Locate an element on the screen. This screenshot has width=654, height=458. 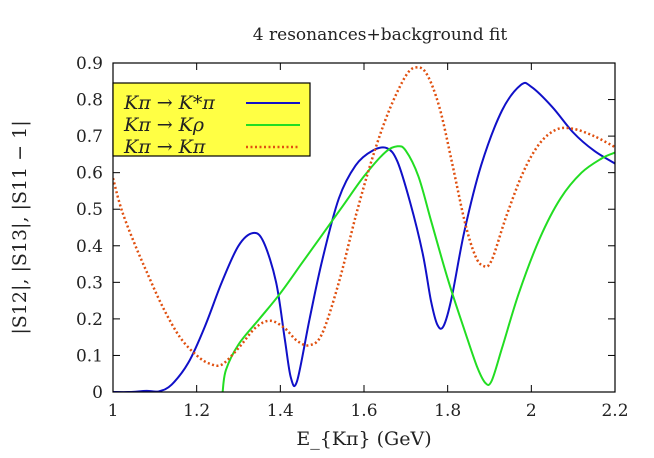
x-tick-label: 1.4 is located at coordinates (280, 411).